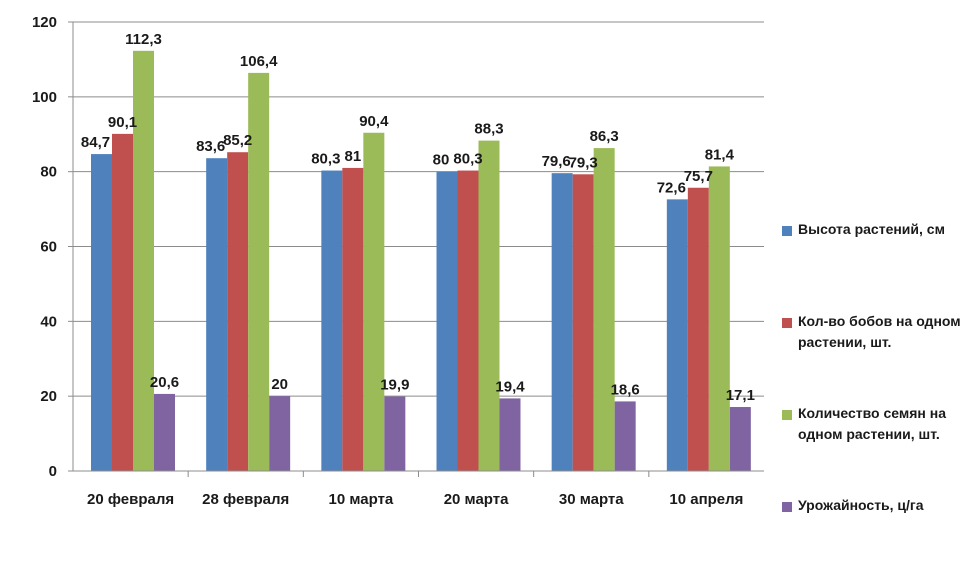 The height and width of the screenshot is (570, 968). What do you see at coordinates (706, 499) in the screenshot?
I see `x-category-label: 10 апреля` at bounding box center [706, 499].